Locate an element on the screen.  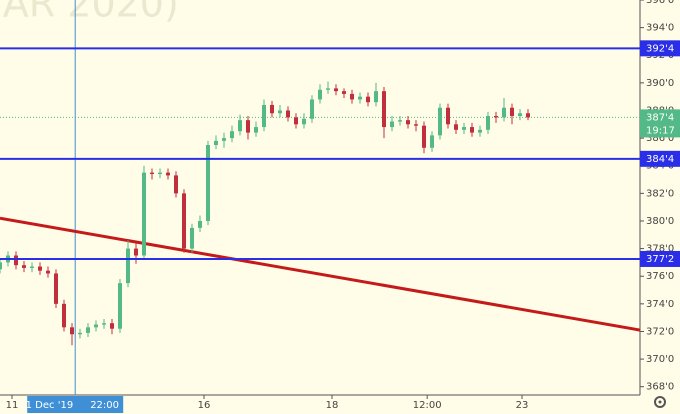
crosshair-label-box is located at coordinates (75, 404).